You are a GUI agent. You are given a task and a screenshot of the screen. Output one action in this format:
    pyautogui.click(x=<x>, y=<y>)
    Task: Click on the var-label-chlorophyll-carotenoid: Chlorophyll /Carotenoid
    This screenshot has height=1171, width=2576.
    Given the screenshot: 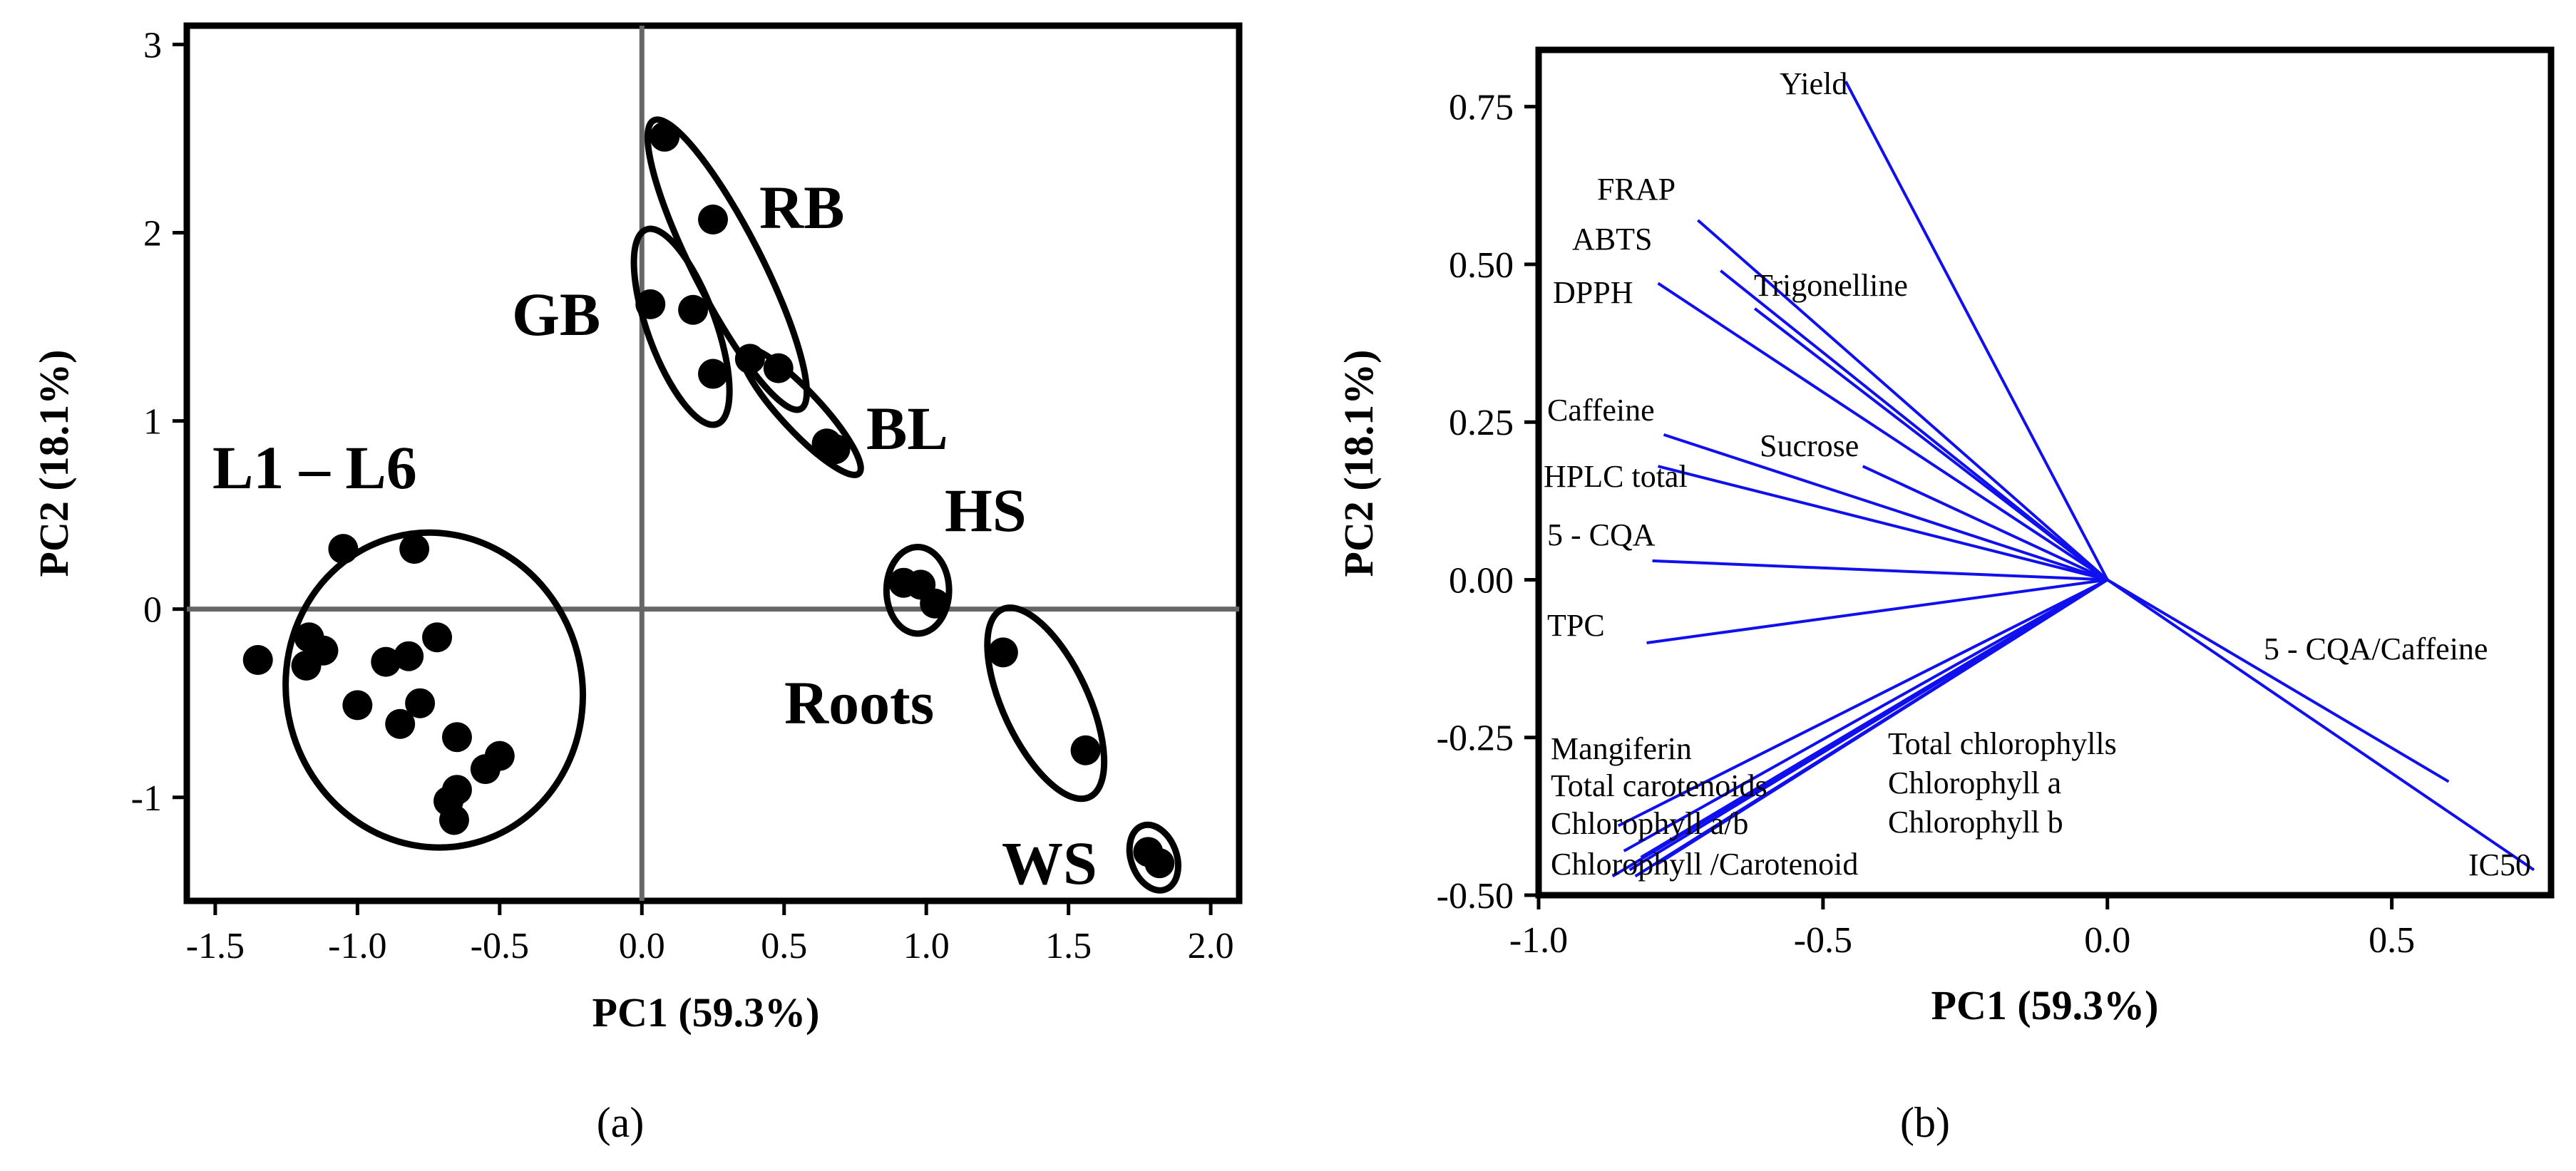 What is the action you would take?
    pyautogui.click(x=1704, y=864)
    